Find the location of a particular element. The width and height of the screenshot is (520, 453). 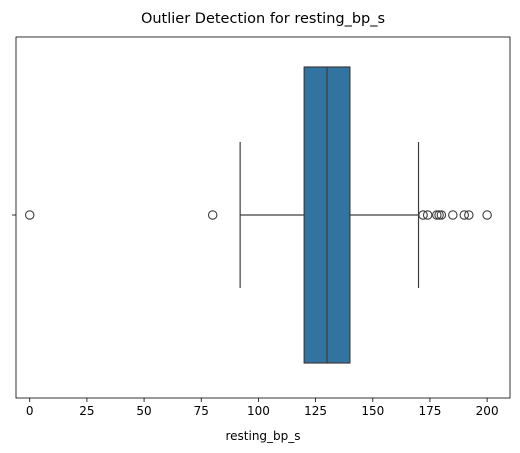

chart-title: Outlier Detection for resting_bp_s is located at coordinates (263, 19).